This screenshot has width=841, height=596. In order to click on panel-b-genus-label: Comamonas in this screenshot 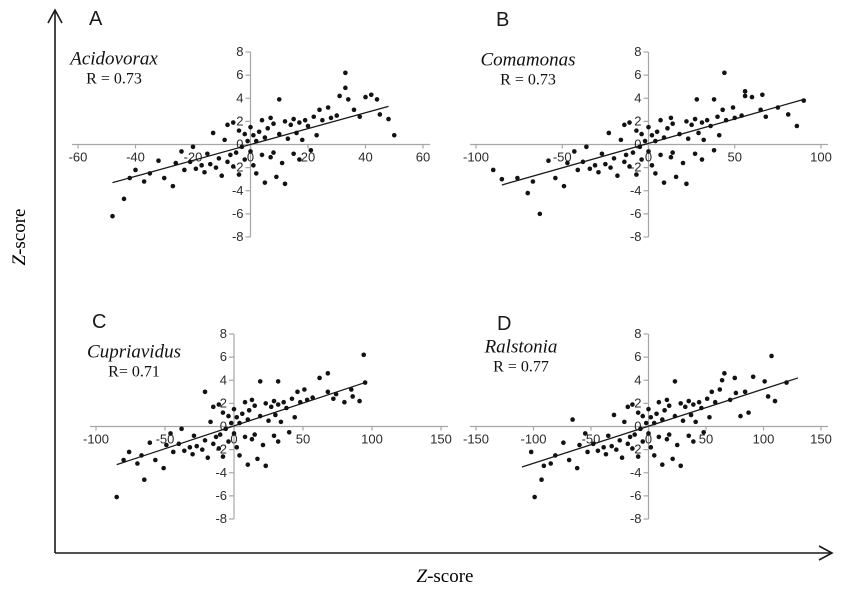, I will do `click(528, 60)`.